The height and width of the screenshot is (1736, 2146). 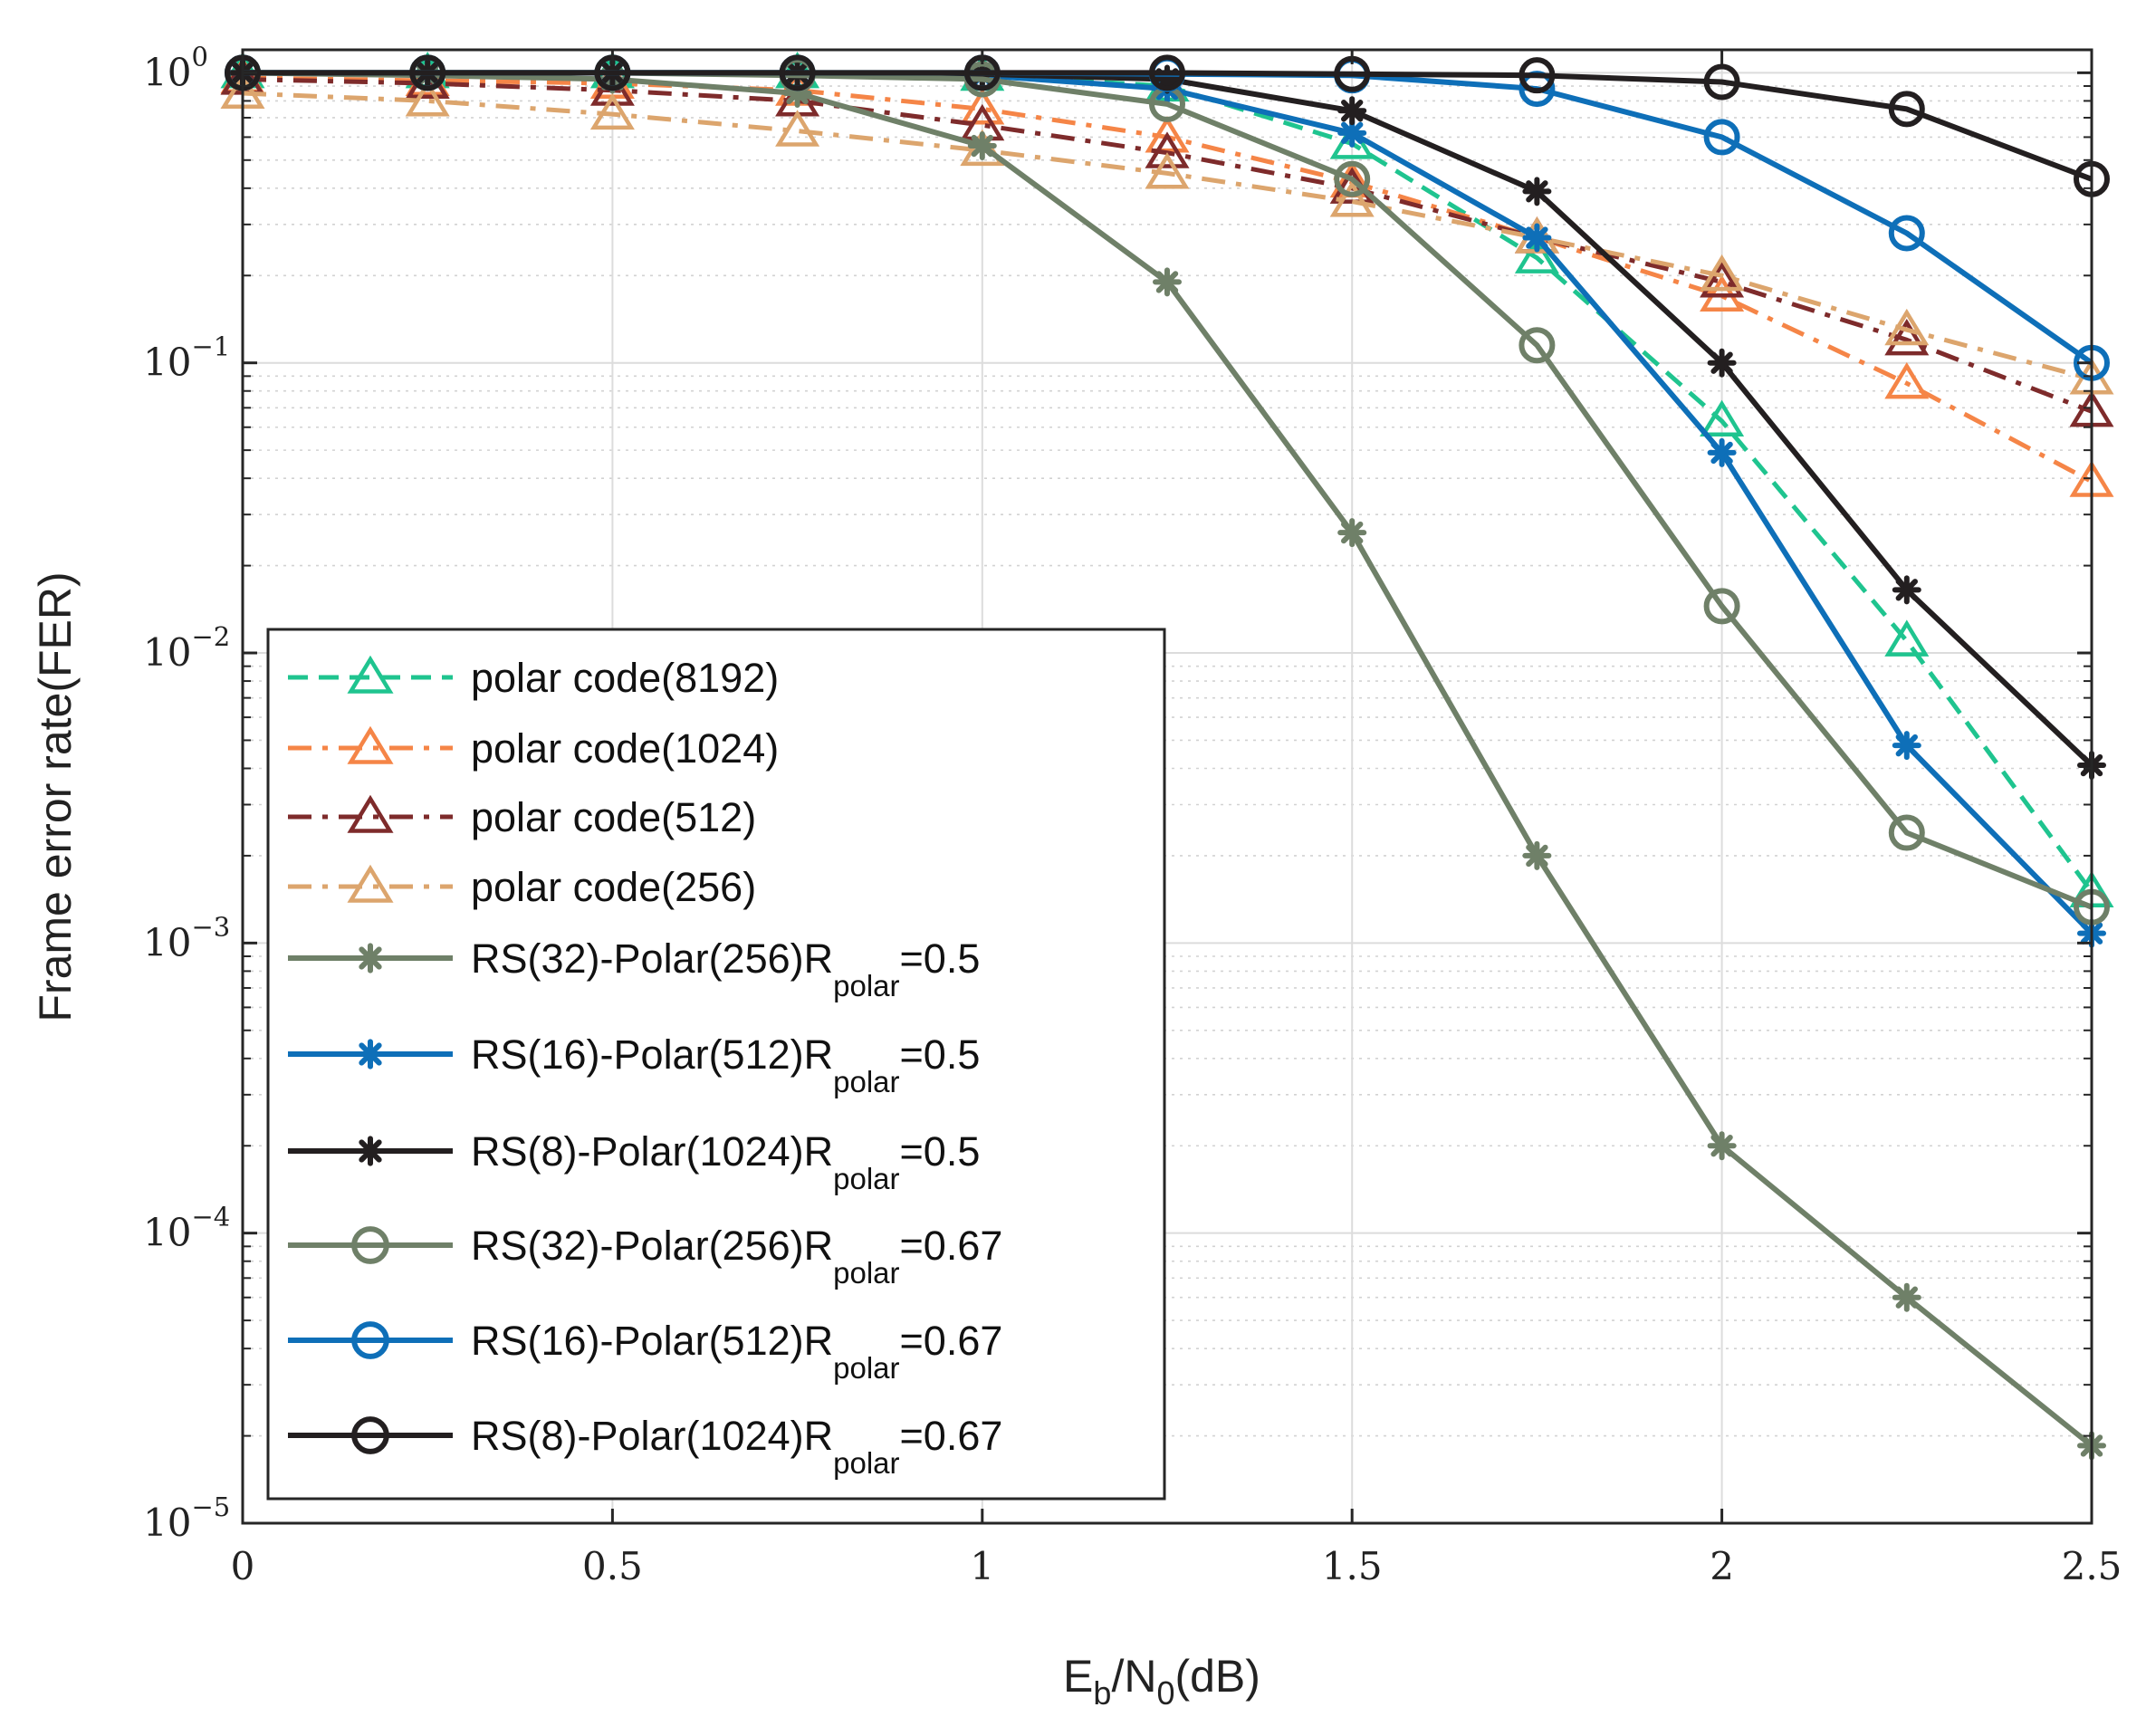 I want to click on x-axis-title-sub2: 0, so click(x=1165, y=1693).